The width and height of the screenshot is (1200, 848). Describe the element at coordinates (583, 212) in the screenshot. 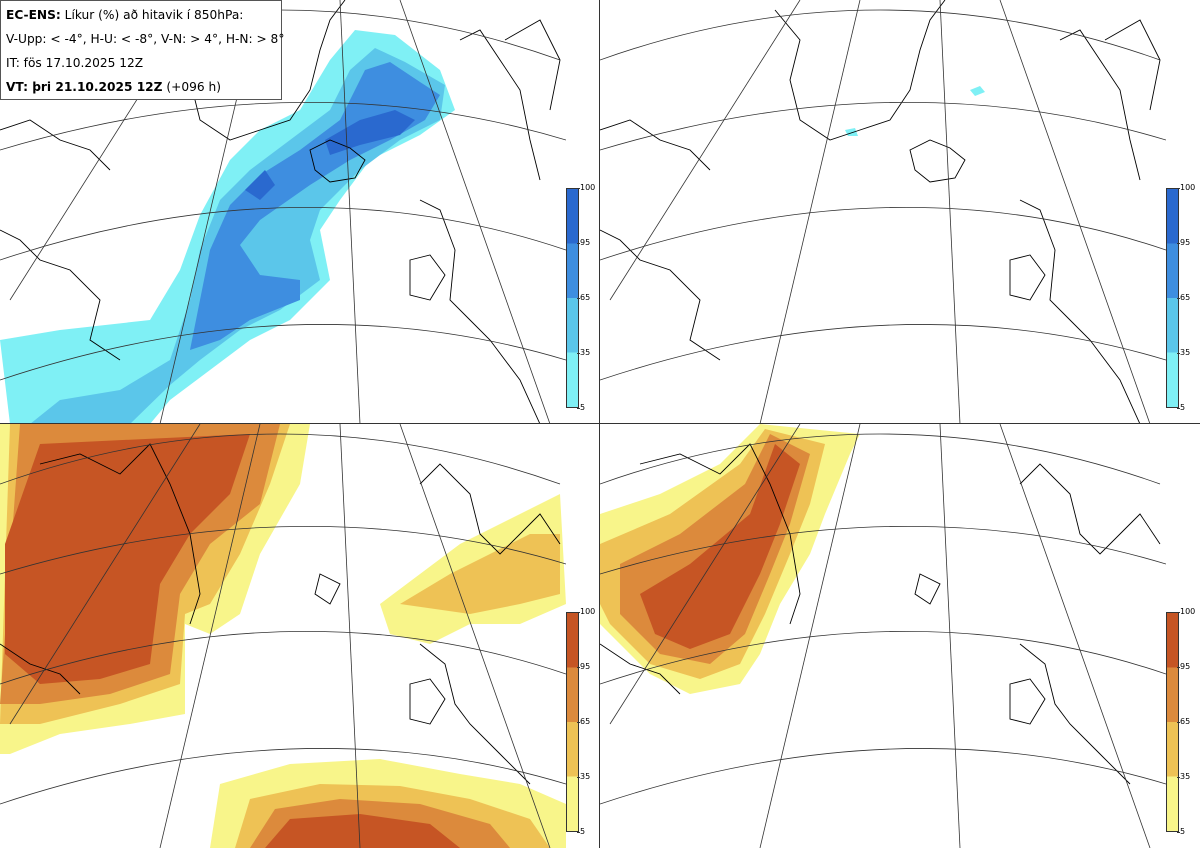

I see `colorbar-top-left: 100 95 65 35 5` at that location.